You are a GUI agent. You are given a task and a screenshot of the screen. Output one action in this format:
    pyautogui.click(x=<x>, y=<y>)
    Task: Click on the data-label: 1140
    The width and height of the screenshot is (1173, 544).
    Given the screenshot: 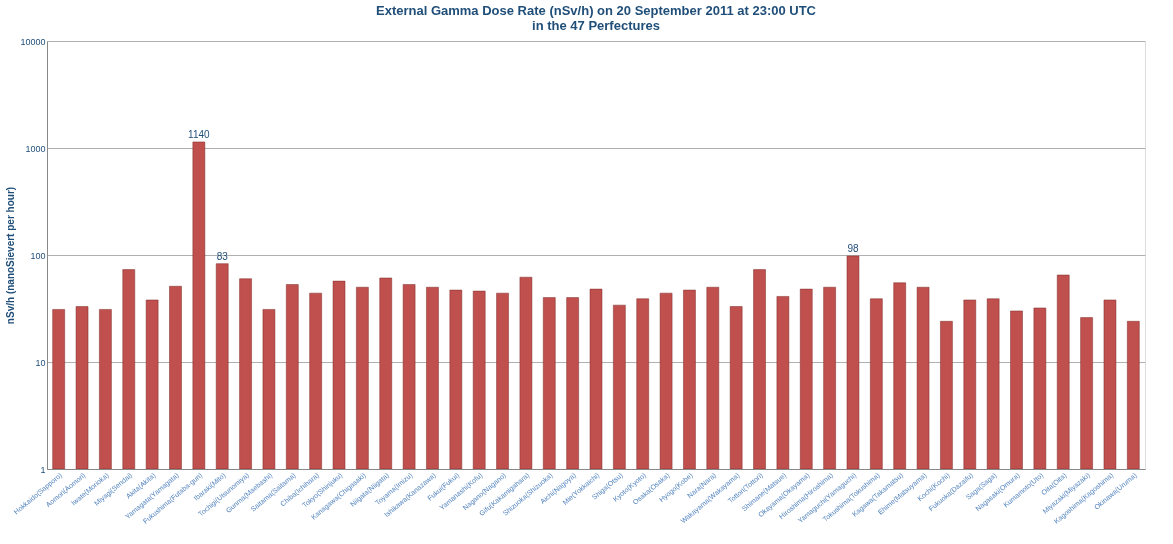 What is the action you would take?
    pyautogui.click(x=199, y=134)
    